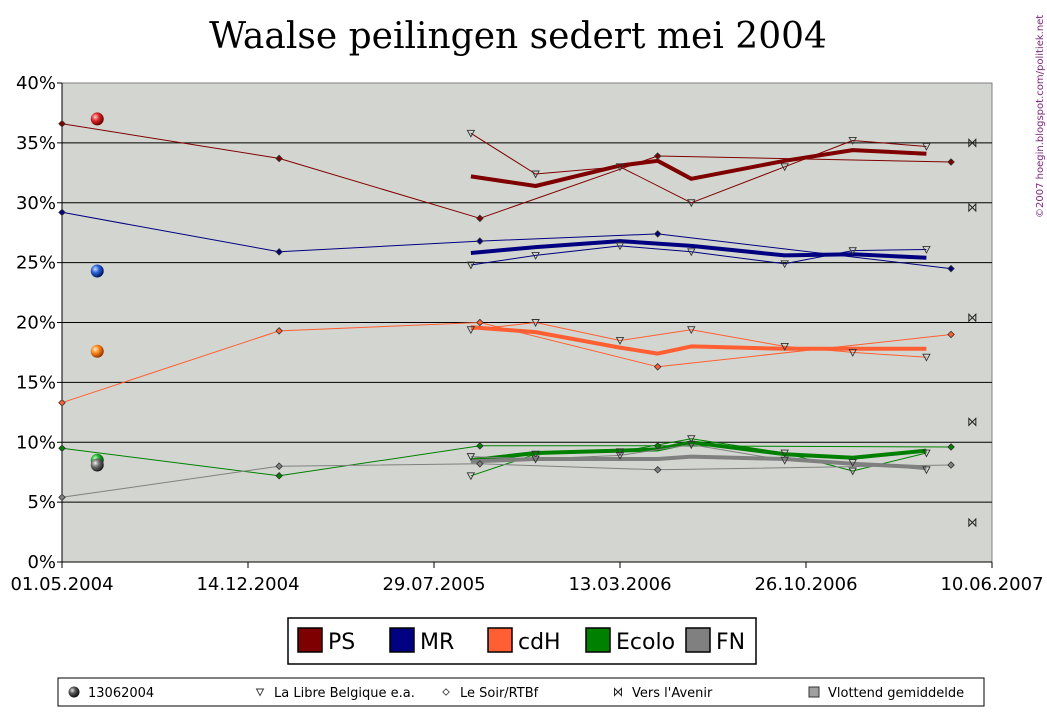  What do you see at coordinates (672, 693) in the screenshot?
I see `legend-label-vers_avenir: Vers l'Avenir` at bounding box center [672, 693].